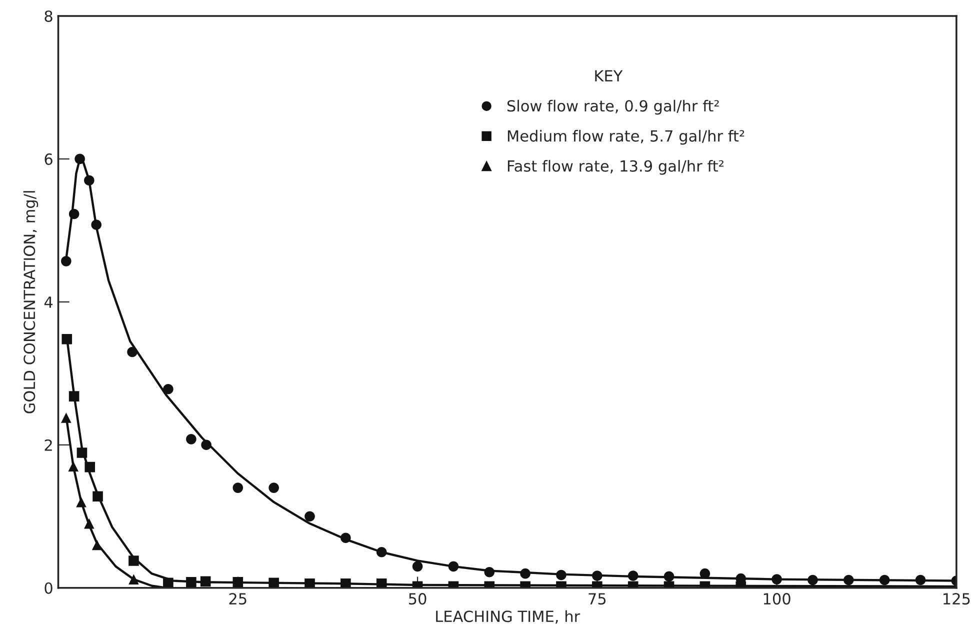 This screenshot has width=971, height=639. Describe the element at coordinates (30, 302) in the screenshot. I see `y-axis-title: GOLD CONCENTRATION, mg/l` at that location.